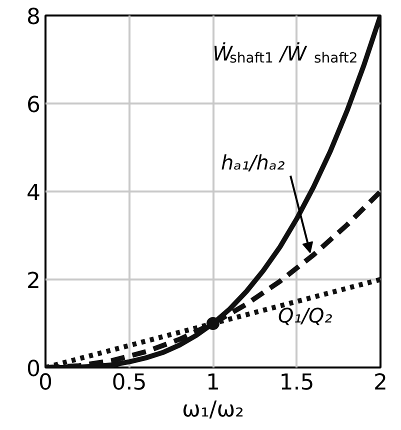 The image size is (401, 430). Describe the element at coordinates (381, 383) in the screenshot. I see `x-tick-label: 2` at that location.